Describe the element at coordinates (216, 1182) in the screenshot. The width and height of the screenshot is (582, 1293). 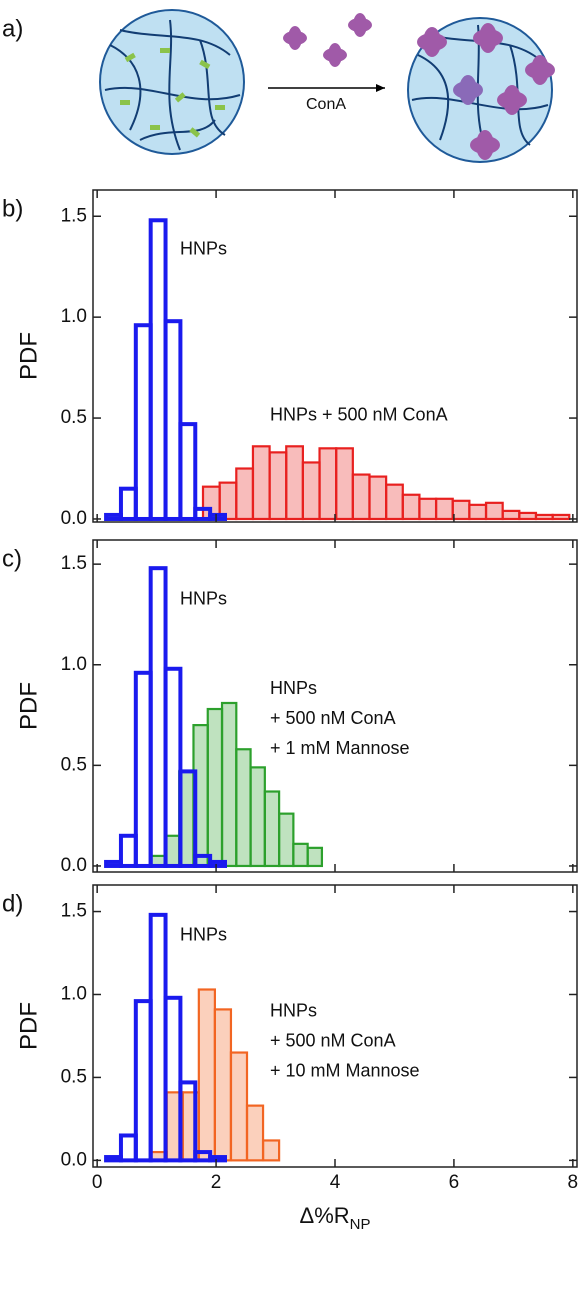
I see `x-tick-label: 2` at that location.